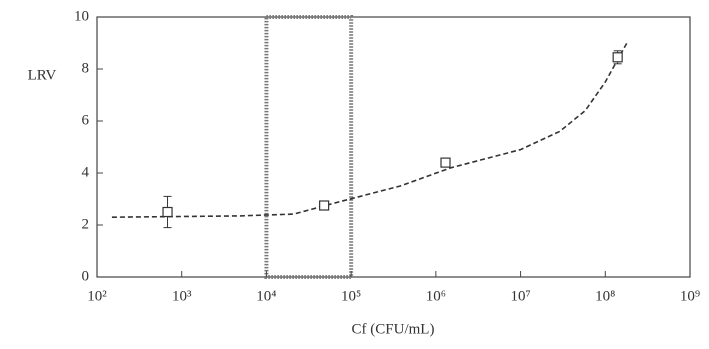 The image size is (709, 349). What do you see at coordinates (81, 16) in the screenshot?
I see `y-tick-label: 10` at bounding box center [81, 16].